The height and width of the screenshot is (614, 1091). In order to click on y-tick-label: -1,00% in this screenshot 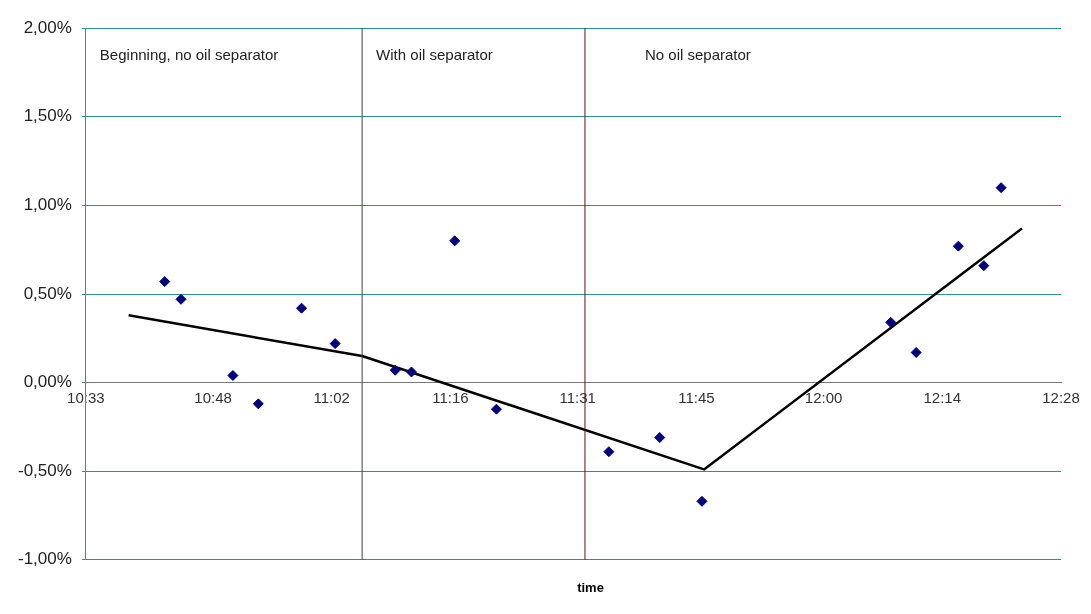, I will do `click(44, 559)`.